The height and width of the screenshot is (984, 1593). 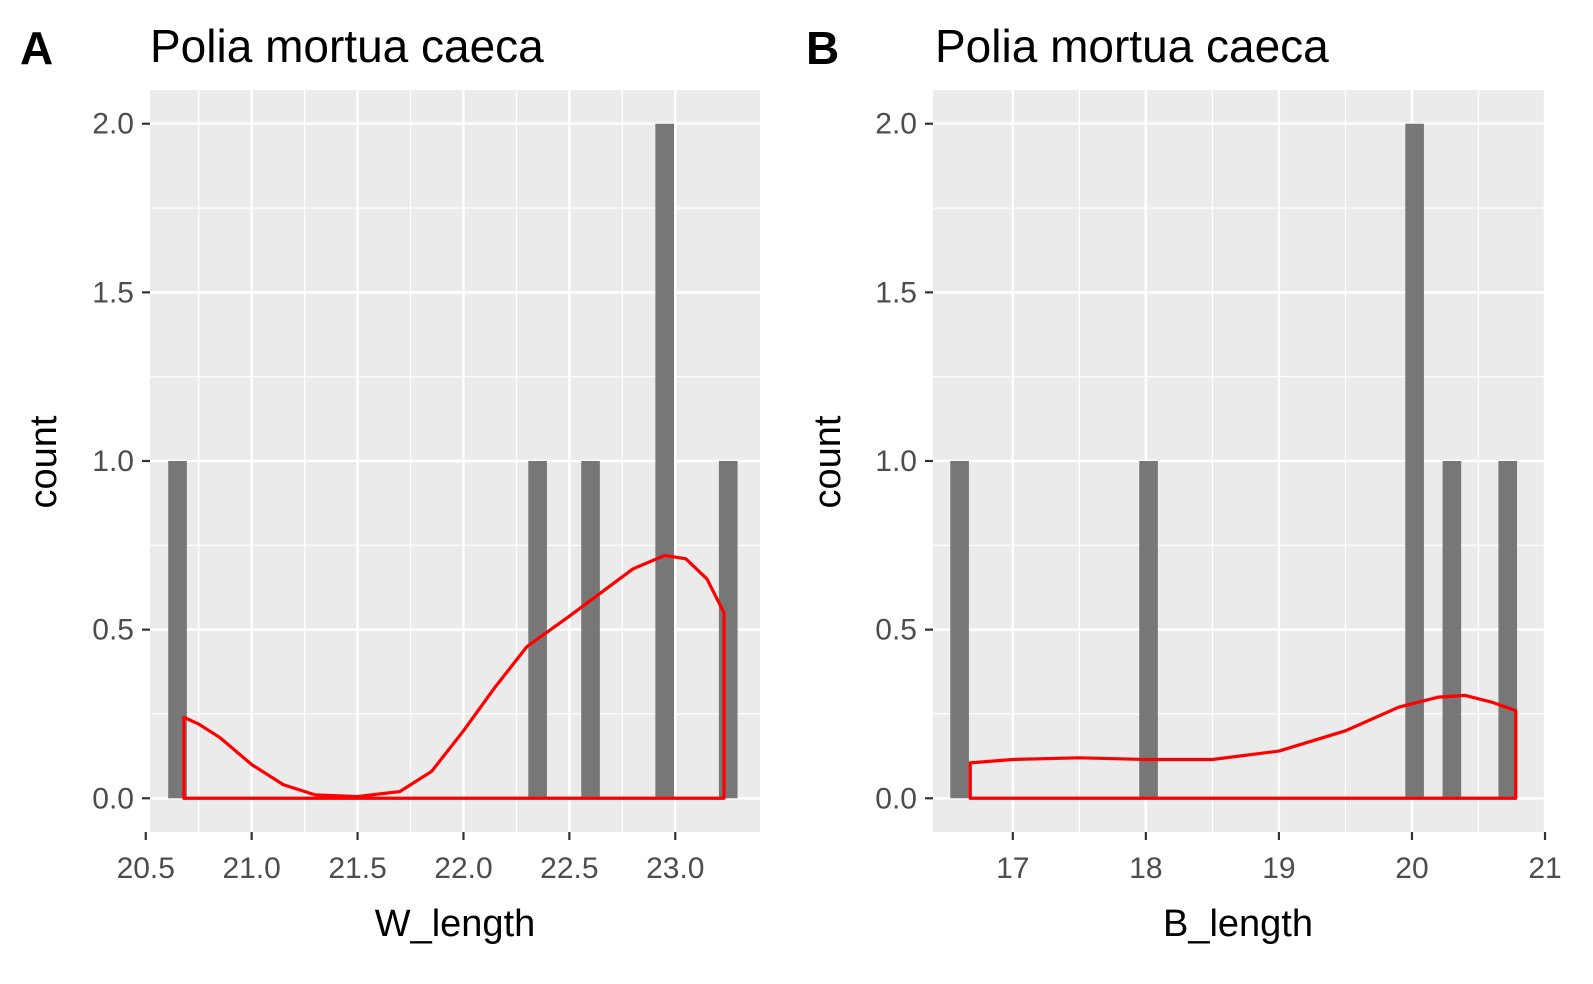 I want to click on x-tick-label: 22.5, so click(x=569, y=868).